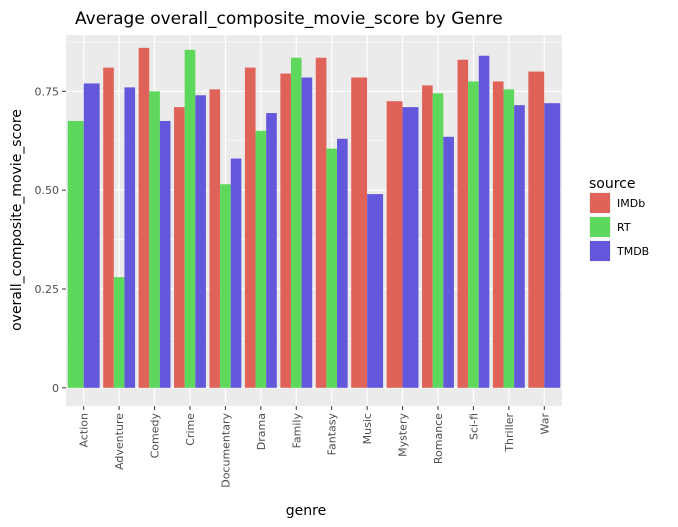 This screenshot has width=678, height=527. What do you see at coordinates (536, 229) in the screenshot?
I see `bar-imdb-war` at bounding box center [536, 229].